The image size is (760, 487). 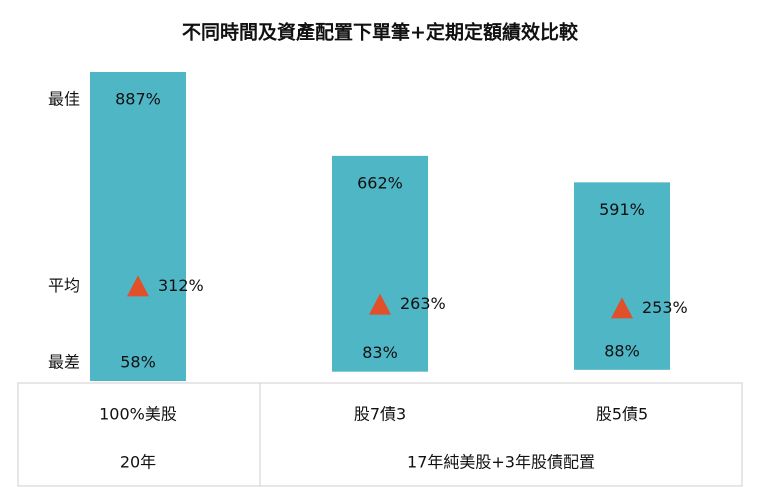 What do you see at coordinates (665, 307) in the screenshot?
I see `avg-label: 253%` at bounding box center [665, 307].